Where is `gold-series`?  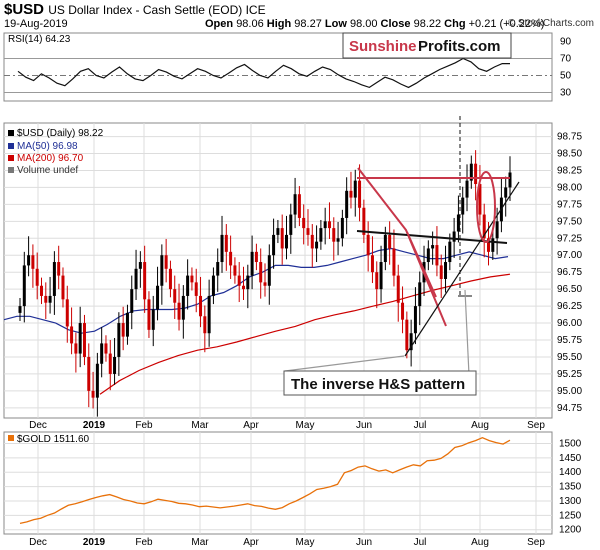 gold-series is located at coordinates (265, 480).